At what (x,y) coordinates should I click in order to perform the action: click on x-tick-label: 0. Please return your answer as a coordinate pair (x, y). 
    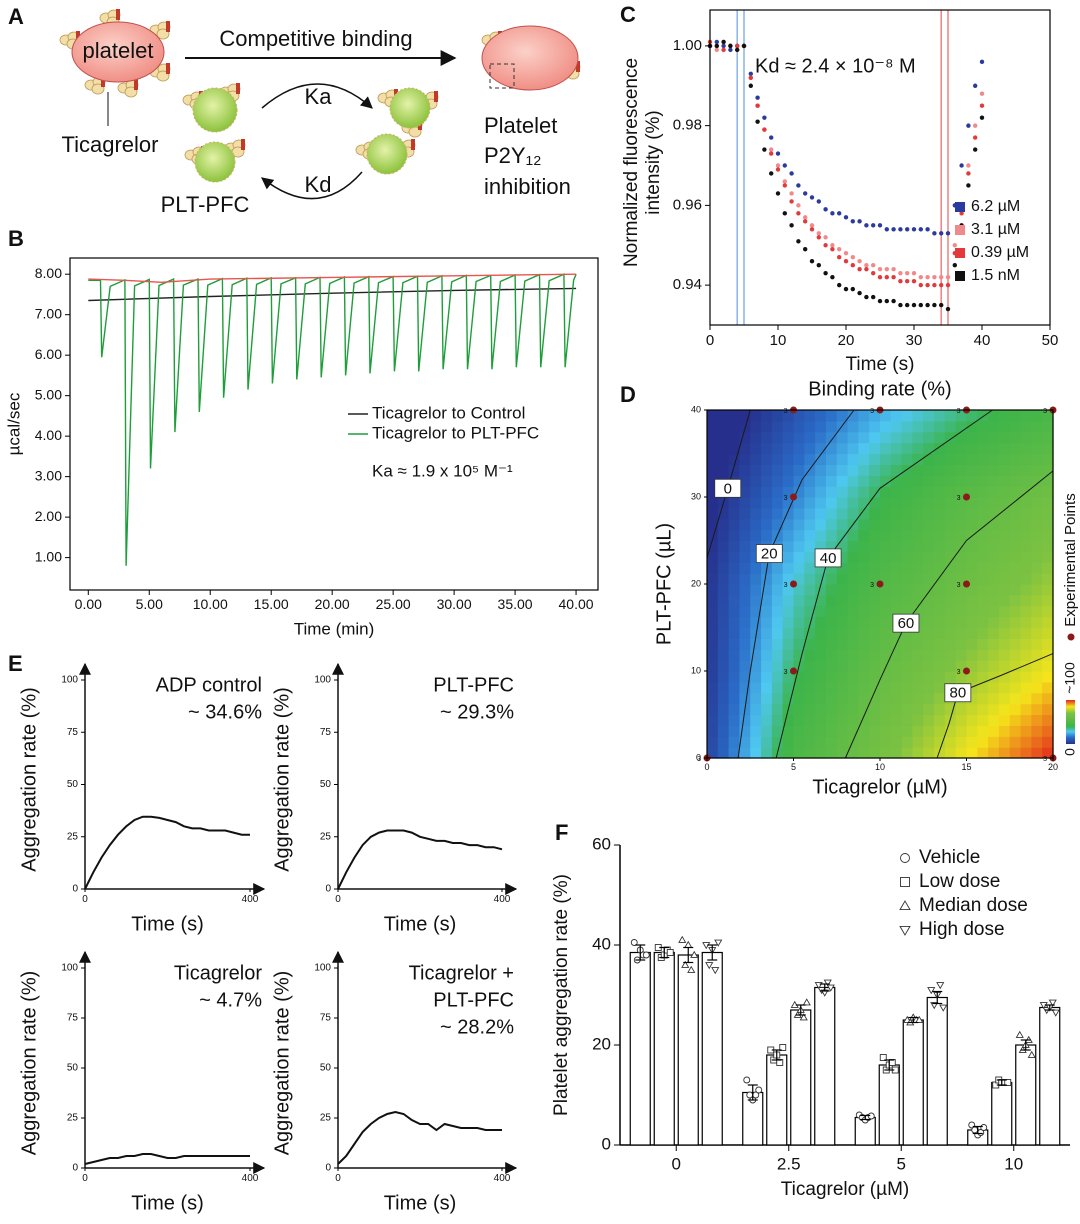
    Looking at the image, I should click on (85, 899).